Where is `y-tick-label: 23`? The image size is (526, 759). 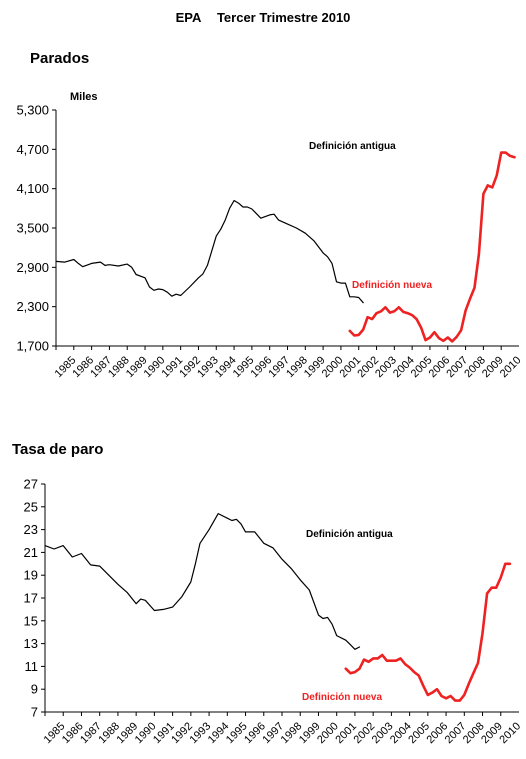 y-tick-label: 23 is located at coordinates (31, 529).